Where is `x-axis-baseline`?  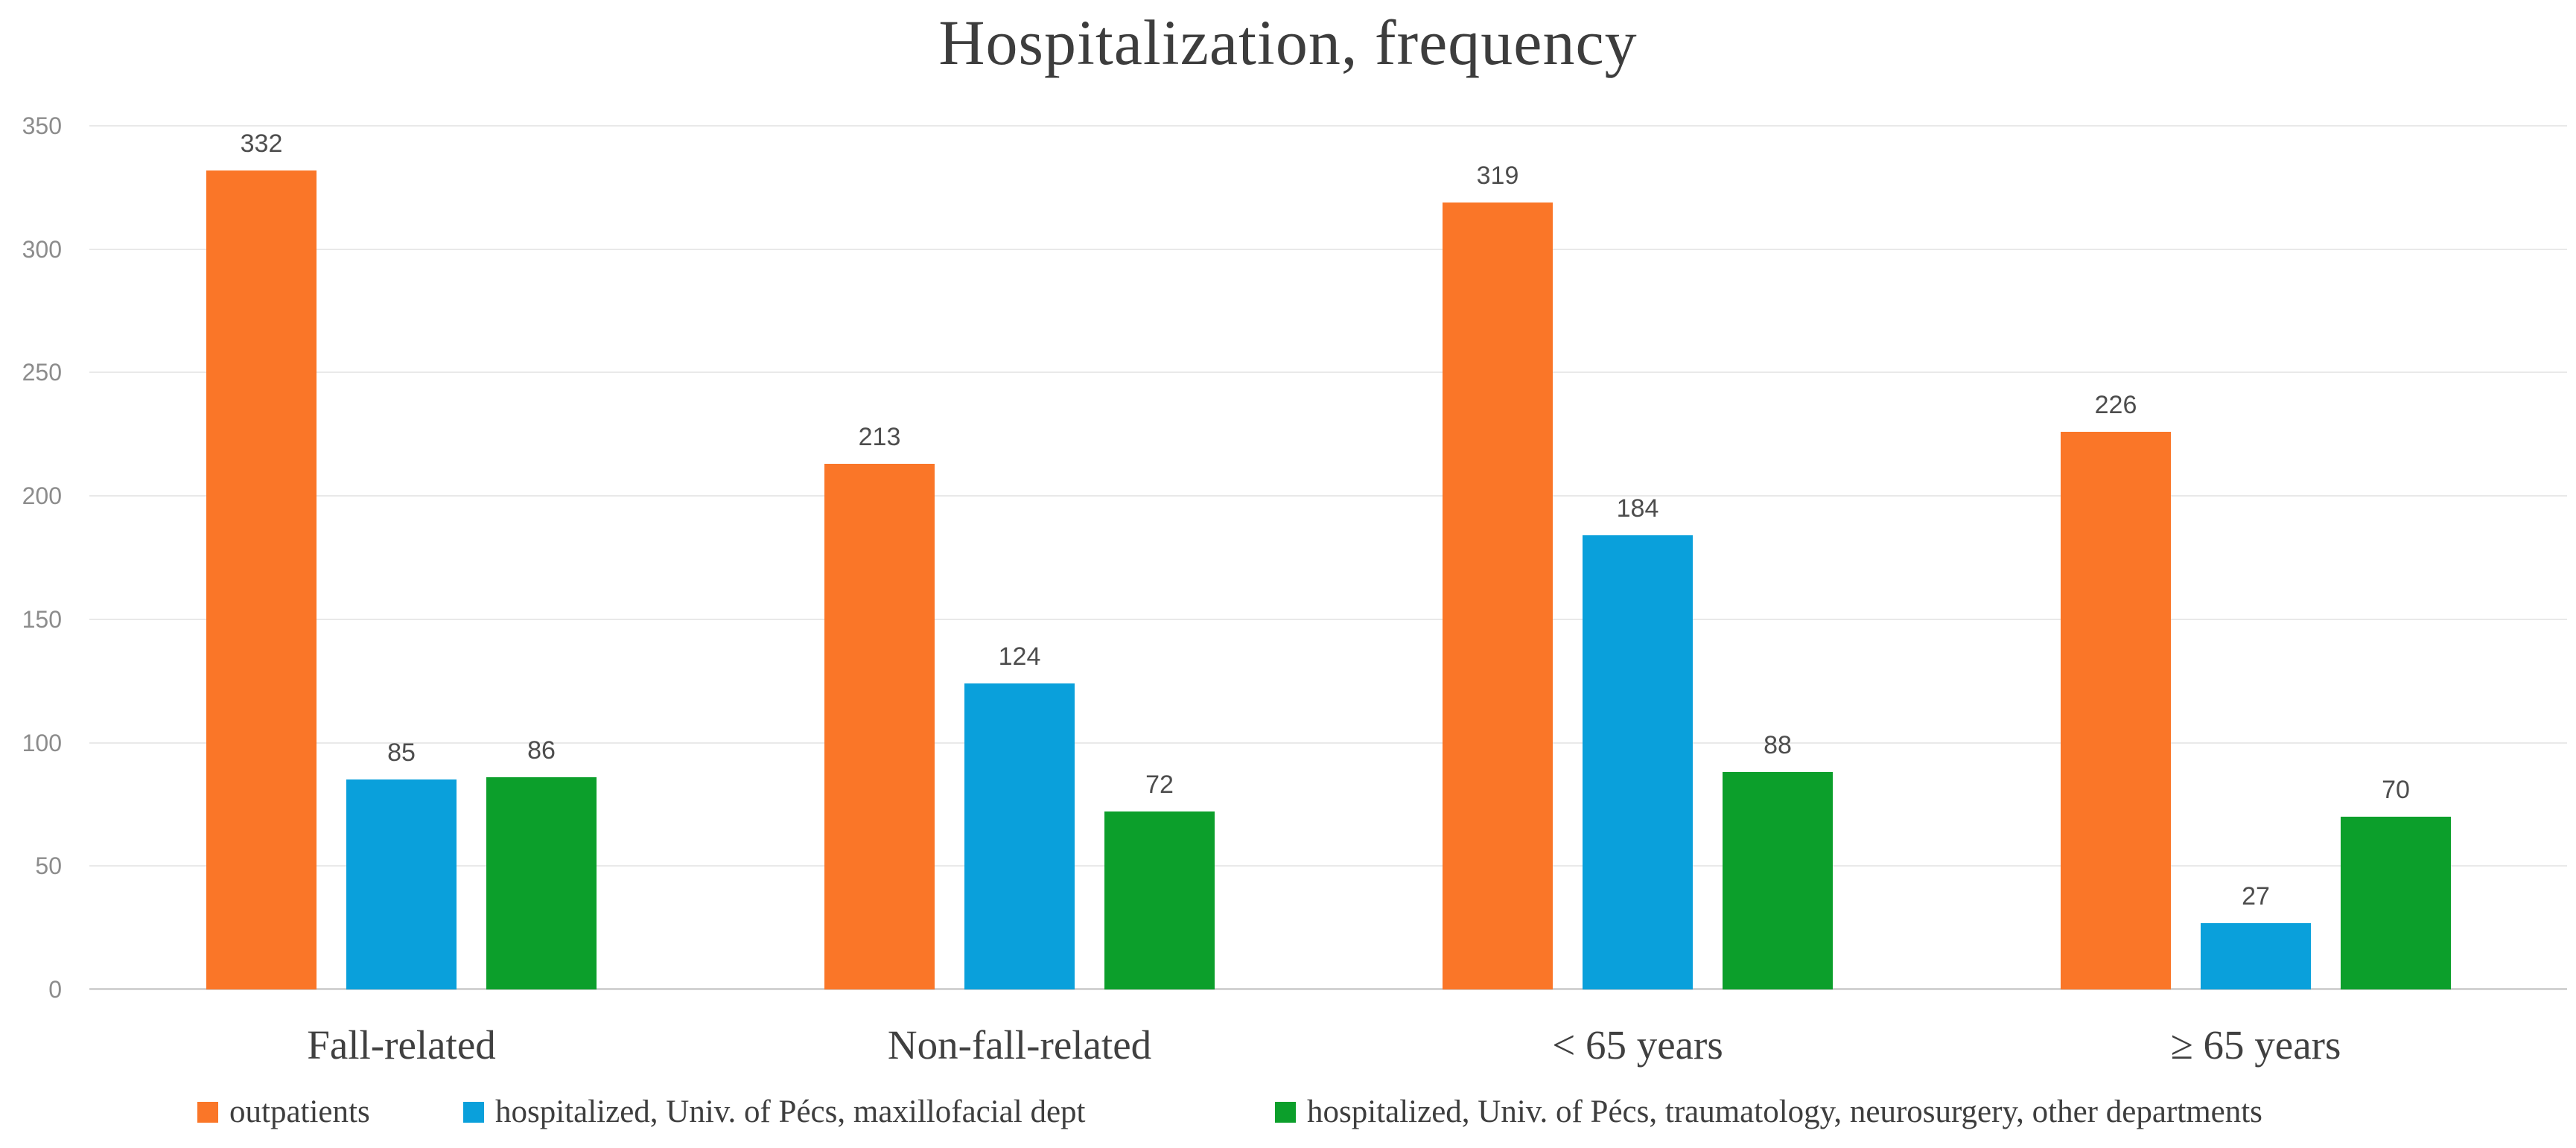
x-axis-baseline is located at coordinates (1328, 989).